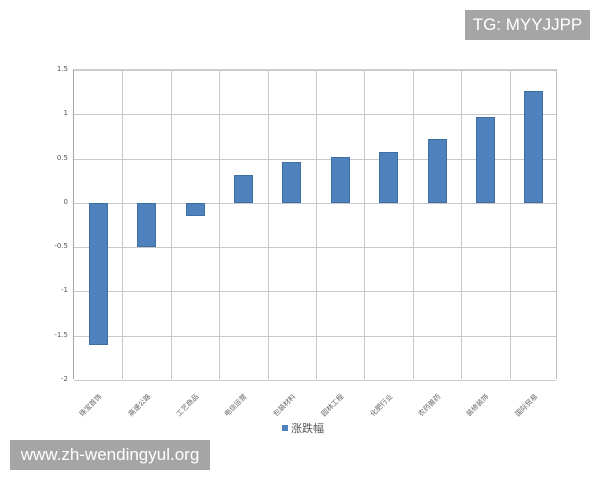 The height and width of the screenshot is (480, 600). Describe the element at coordinates (62, 69) in the screenshot. I see `y-tick-label: 1.5` at that location.